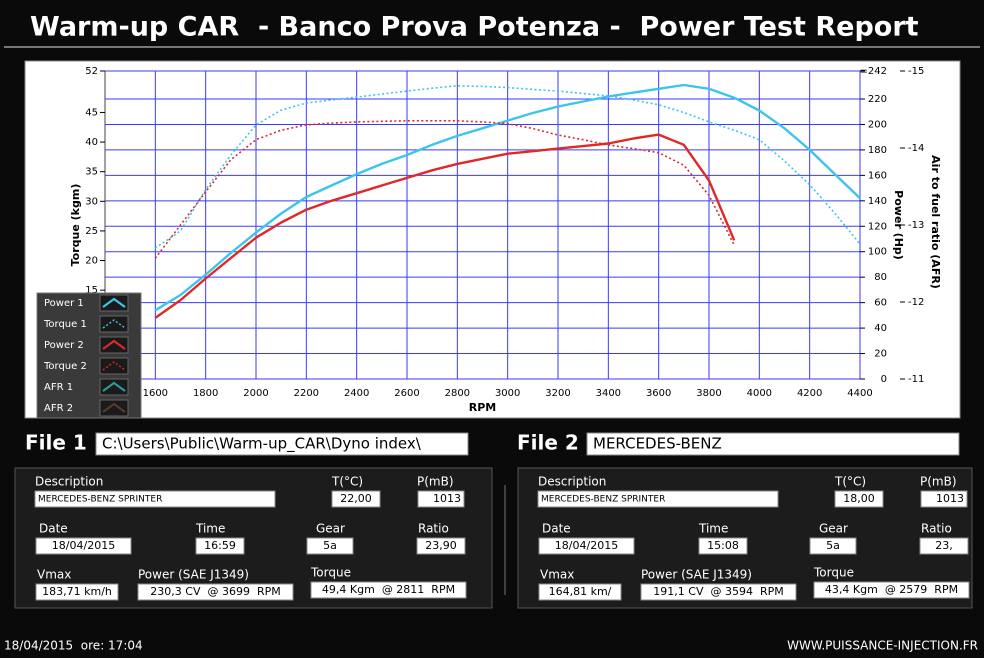  I want to click on y2-tick-label: 120, so click(877, 226).